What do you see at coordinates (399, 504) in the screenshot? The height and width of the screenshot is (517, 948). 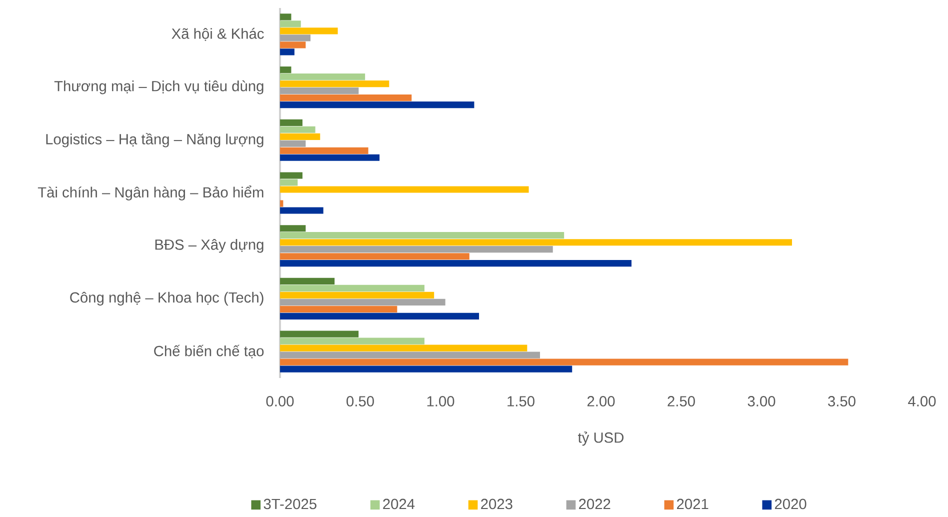 I see `legend-label: 2024` at bounding box center [399, 504].